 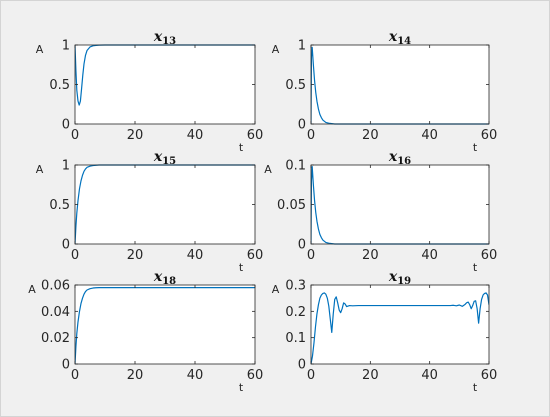 I want to click on subplot-title: x16, so click(x=399, y=158).